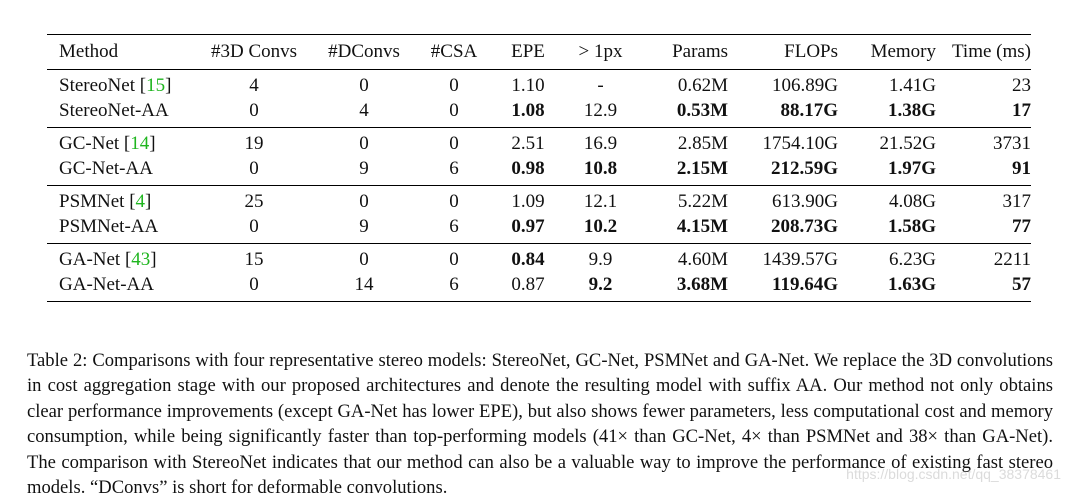  I want to click on time-cell: 17, so click(1021, 110).